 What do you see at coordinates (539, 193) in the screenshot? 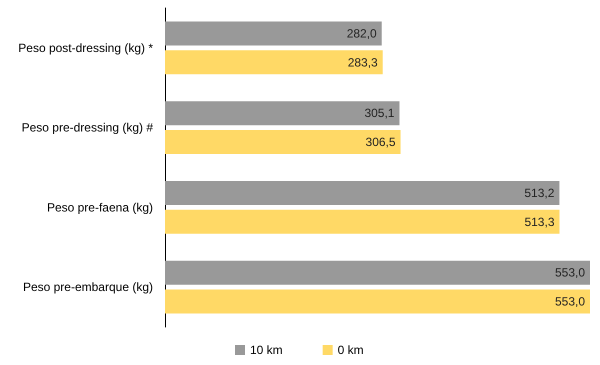
I see `data-label: 513,2` at bounding box center [539, 193].